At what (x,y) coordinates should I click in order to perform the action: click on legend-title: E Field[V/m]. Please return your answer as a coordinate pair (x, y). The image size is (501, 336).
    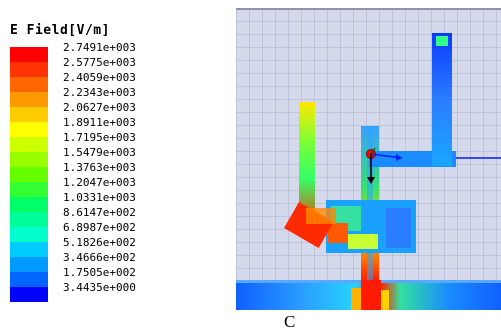
    Looking at the image, I should click on (60, 30).